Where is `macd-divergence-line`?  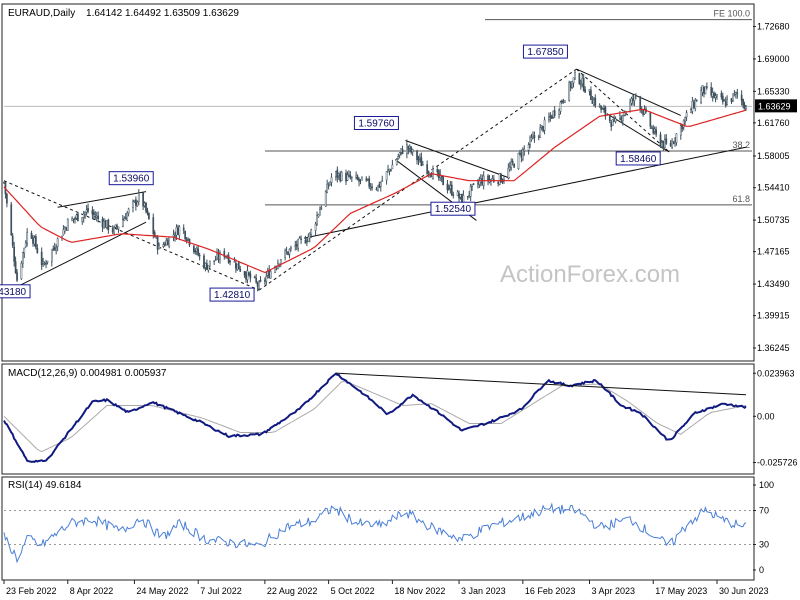
macd-divergence-line is located at coordinates (541, 384).